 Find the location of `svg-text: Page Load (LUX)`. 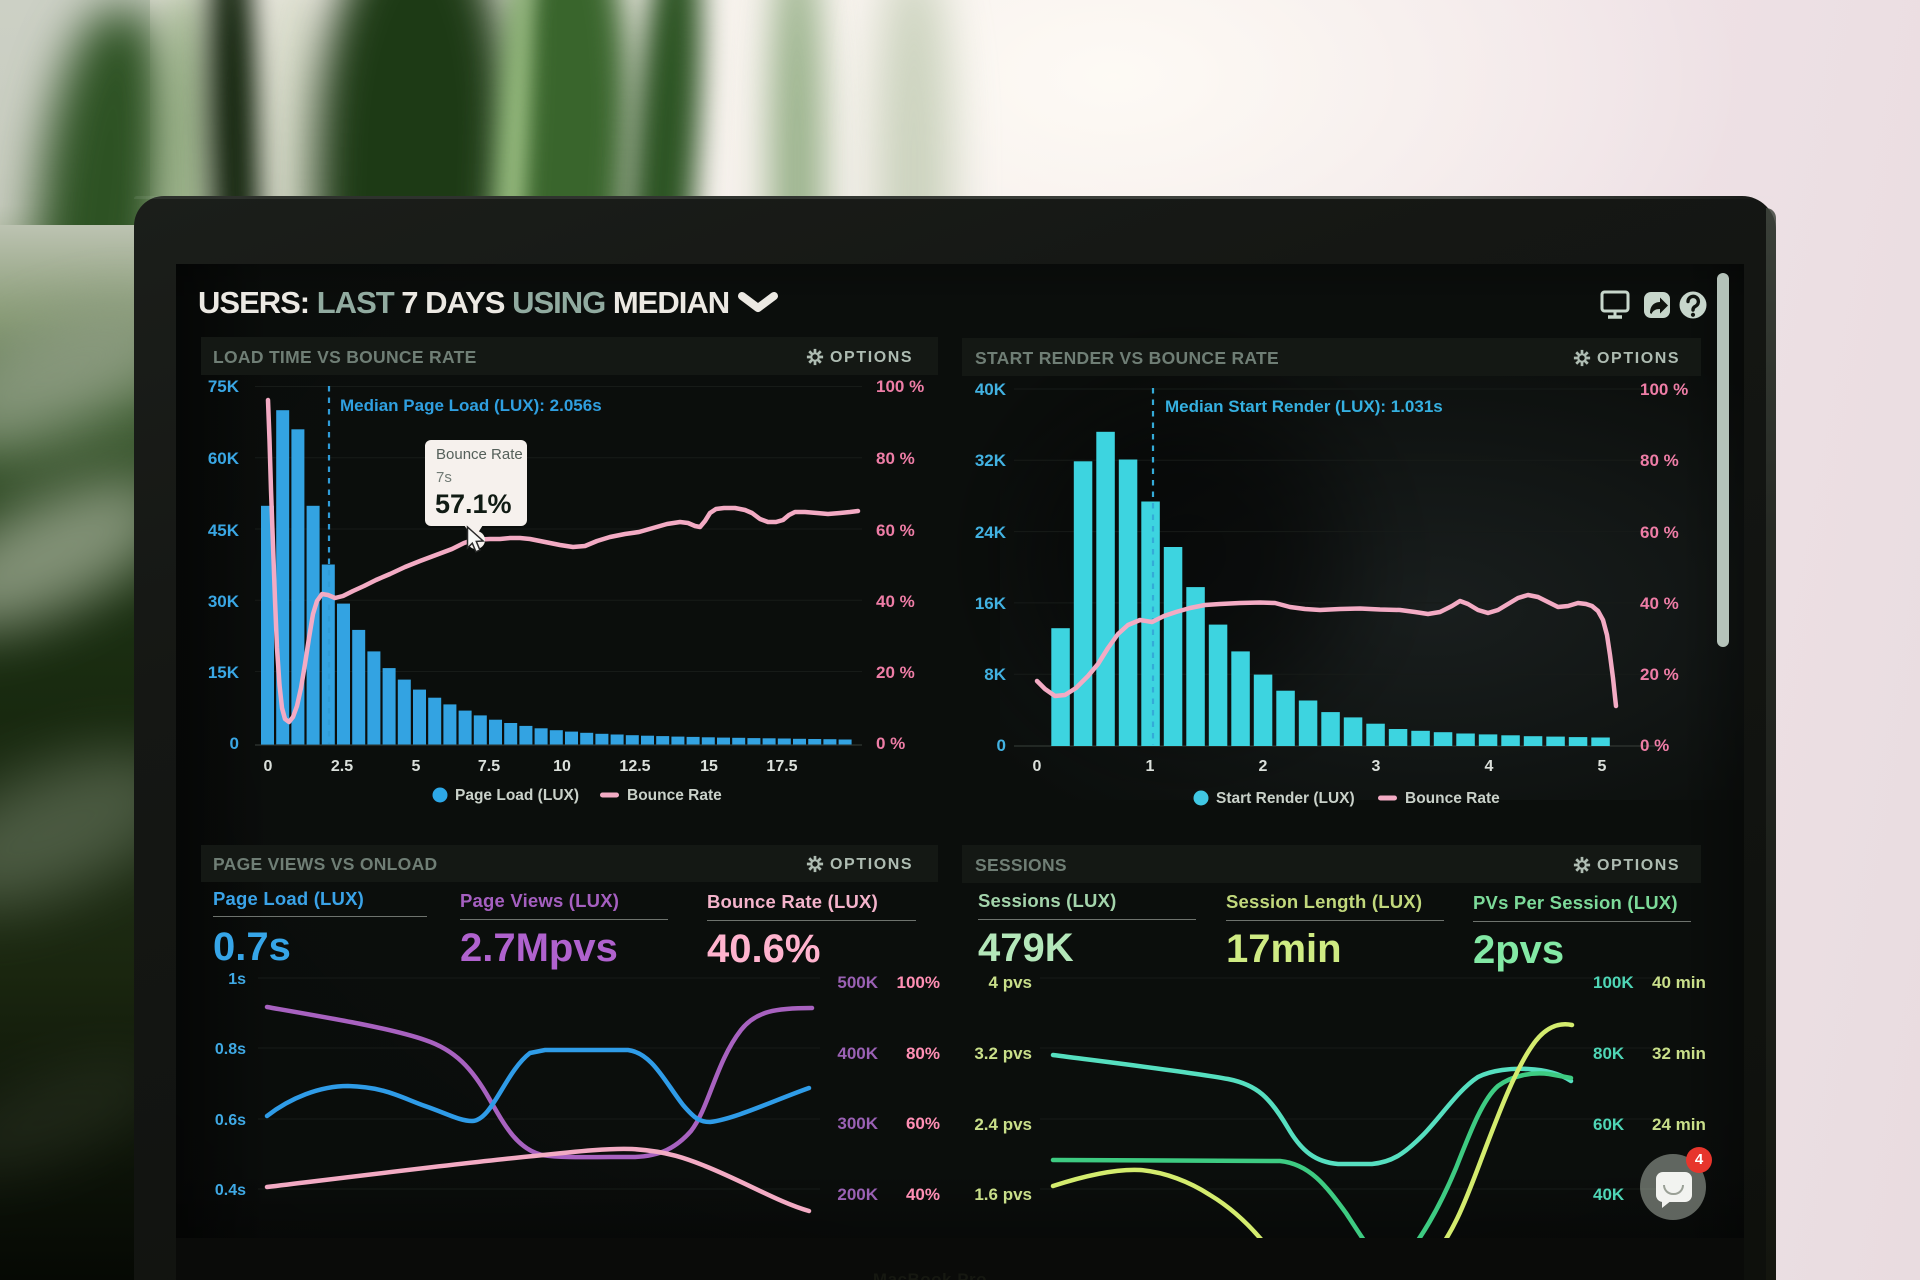

svg-text: Page Load (LUX) is located at coordinates (517, 795).